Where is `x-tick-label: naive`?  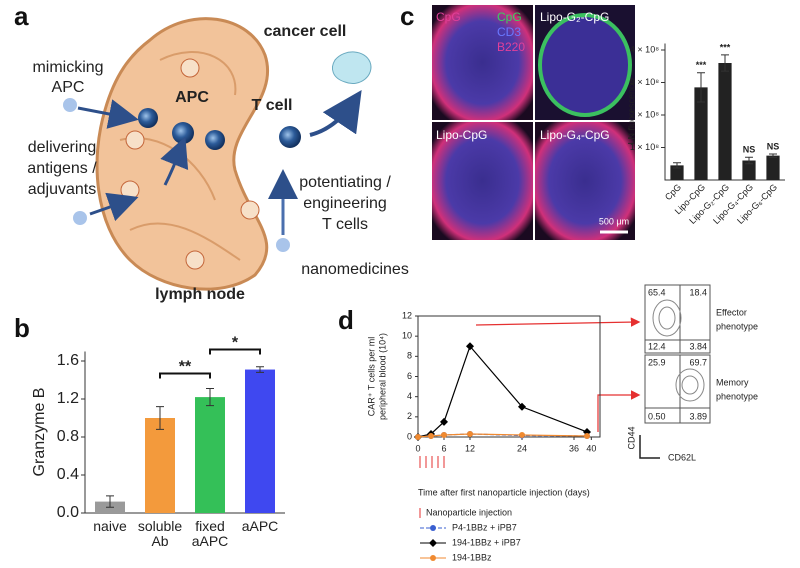 x-tick-label: naive is located at coordinates (110, 526).